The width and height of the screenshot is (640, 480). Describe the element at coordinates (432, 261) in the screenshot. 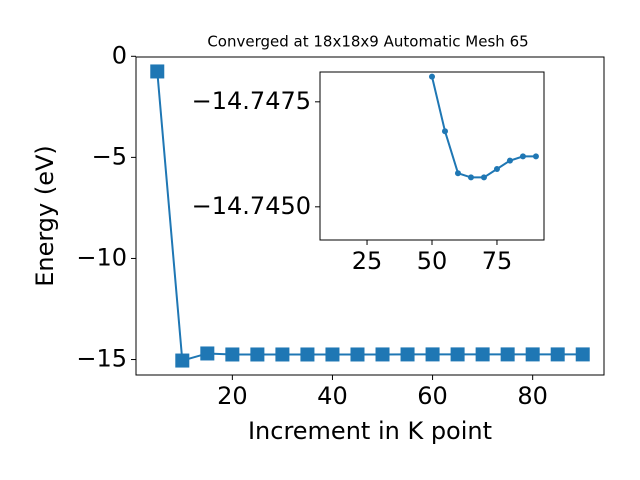

I see `x-tick-label: 50` at that location.